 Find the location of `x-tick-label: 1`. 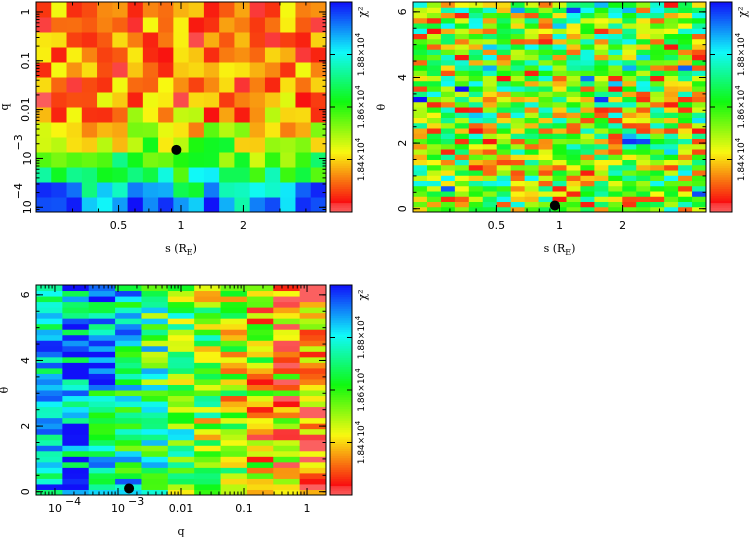

x-tick-label: 1 is located at coordinates (559, 225).